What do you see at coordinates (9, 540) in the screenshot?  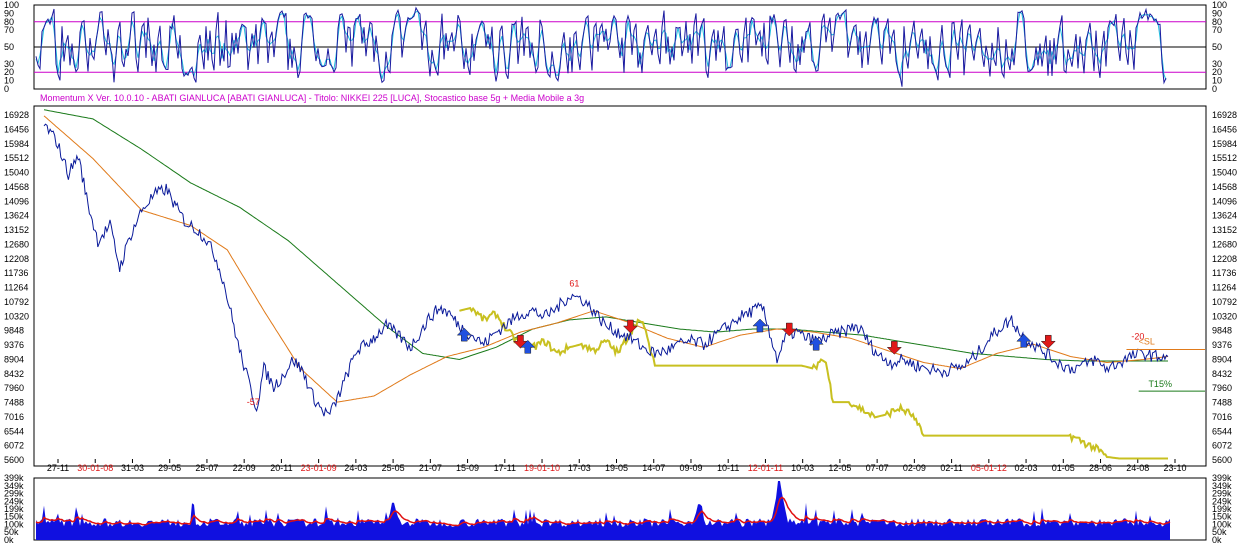 I see `volume-tick-left: 0k` at bounding box center [9, 540].